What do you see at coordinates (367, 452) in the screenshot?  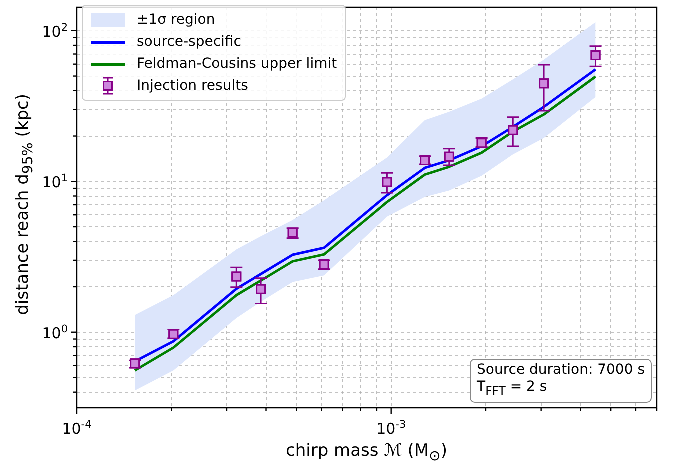 I see `x-axis-title: chirp mass ℳ (M$_{⊙}$)` at bounding box center [367, 452].